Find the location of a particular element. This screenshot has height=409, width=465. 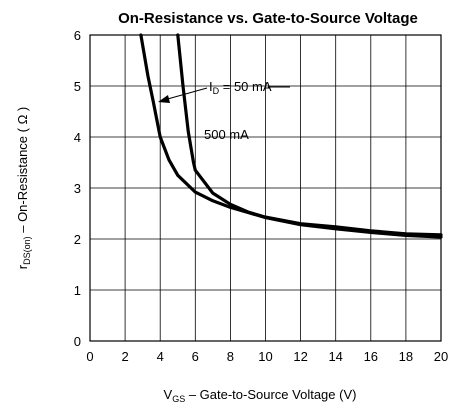

x-tick-label: 8 is located at coordinates (230, 356).